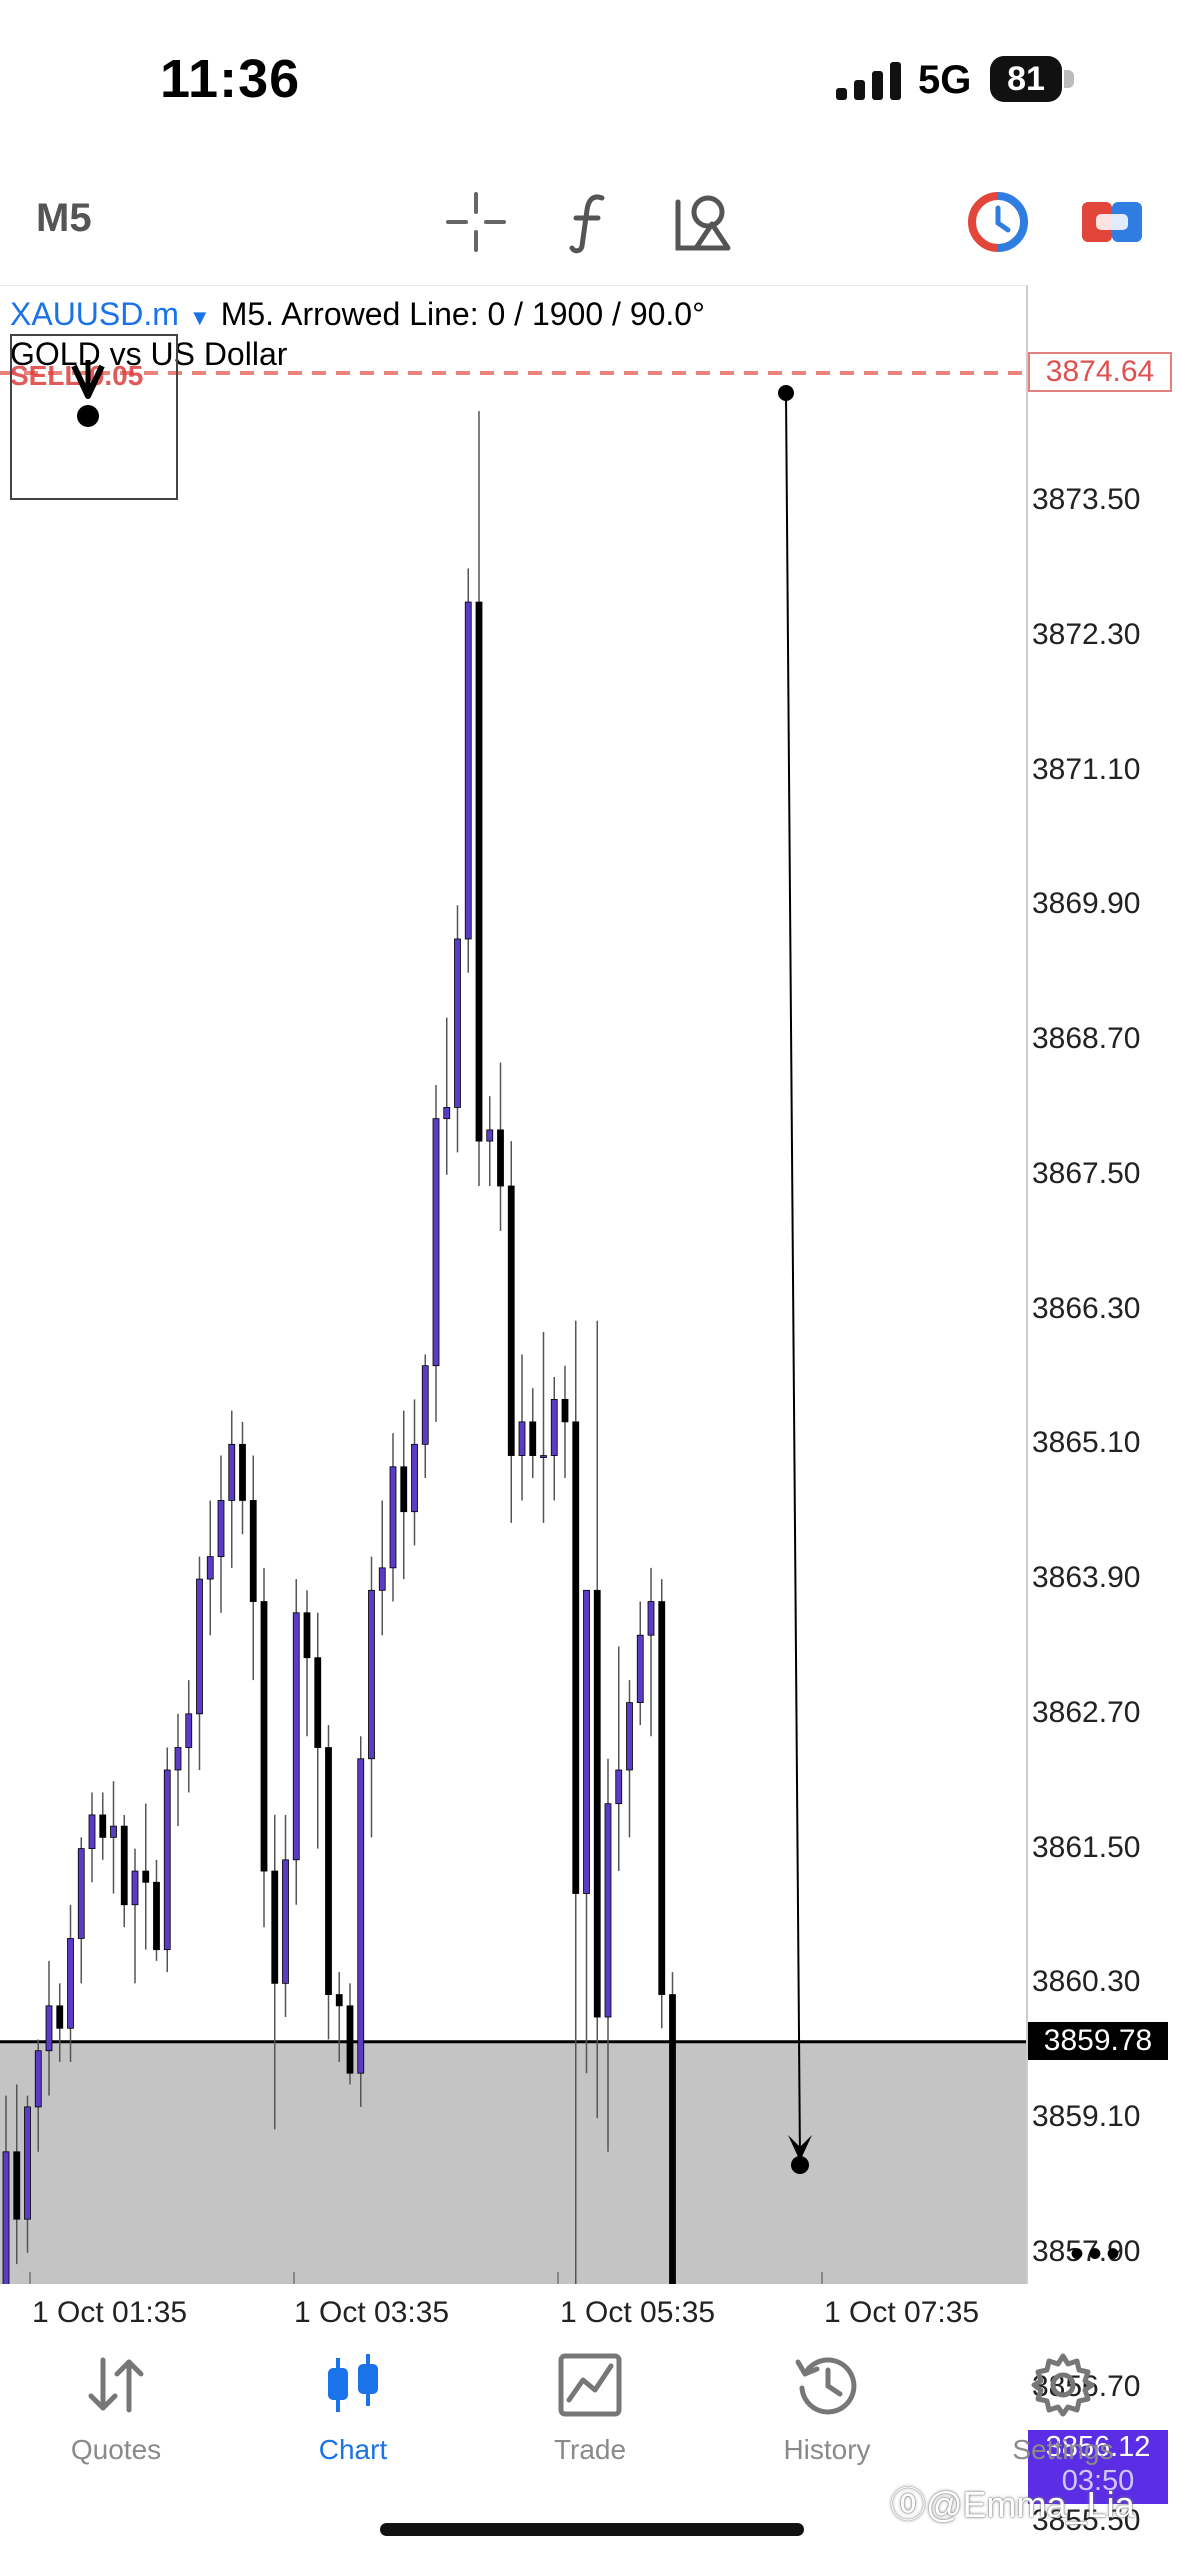 This screenshot has width=1181, height=2560. I want to click on price-axis-label: 3868.70, so click(1086, 1039).